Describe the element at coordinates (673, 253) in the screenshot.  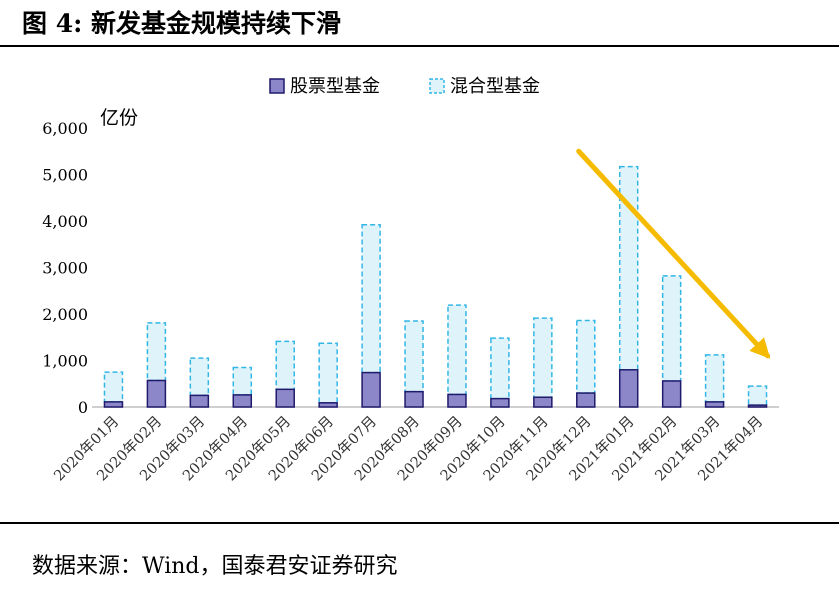
I see `trend-arrow` at that location.